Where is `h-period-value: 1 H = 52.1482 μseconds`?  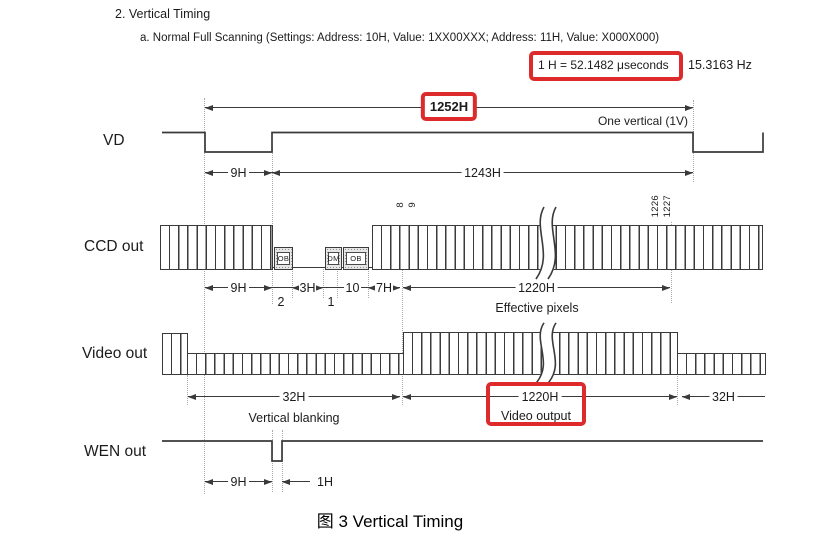
h-period-value: 1 H = 52.1482 μseconds is located at coordinates (603, 65).